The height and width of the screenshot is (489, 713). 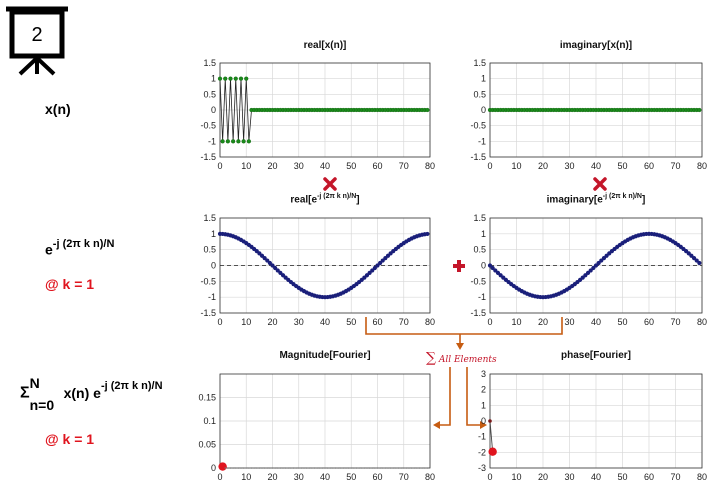 What do you see at coordinates (483, 390) in the screenshot?
I see `y-tick-label: 2` at bounding box center [483, 390].